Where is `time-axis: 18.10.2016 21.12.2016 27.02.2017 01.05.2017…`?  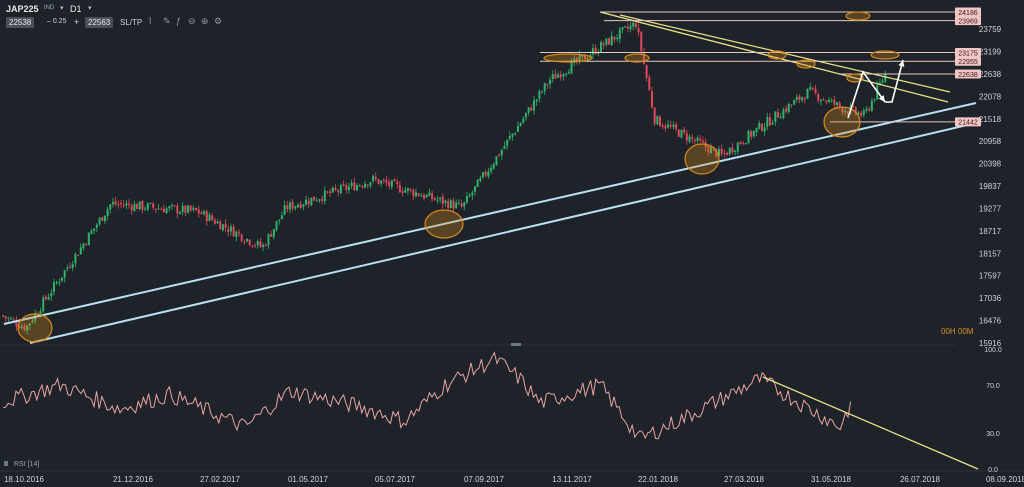 time-axis: 18.10.2016 21.12.2016 27.02.2017 01.05.2017… is located at coordinates (514, 479).